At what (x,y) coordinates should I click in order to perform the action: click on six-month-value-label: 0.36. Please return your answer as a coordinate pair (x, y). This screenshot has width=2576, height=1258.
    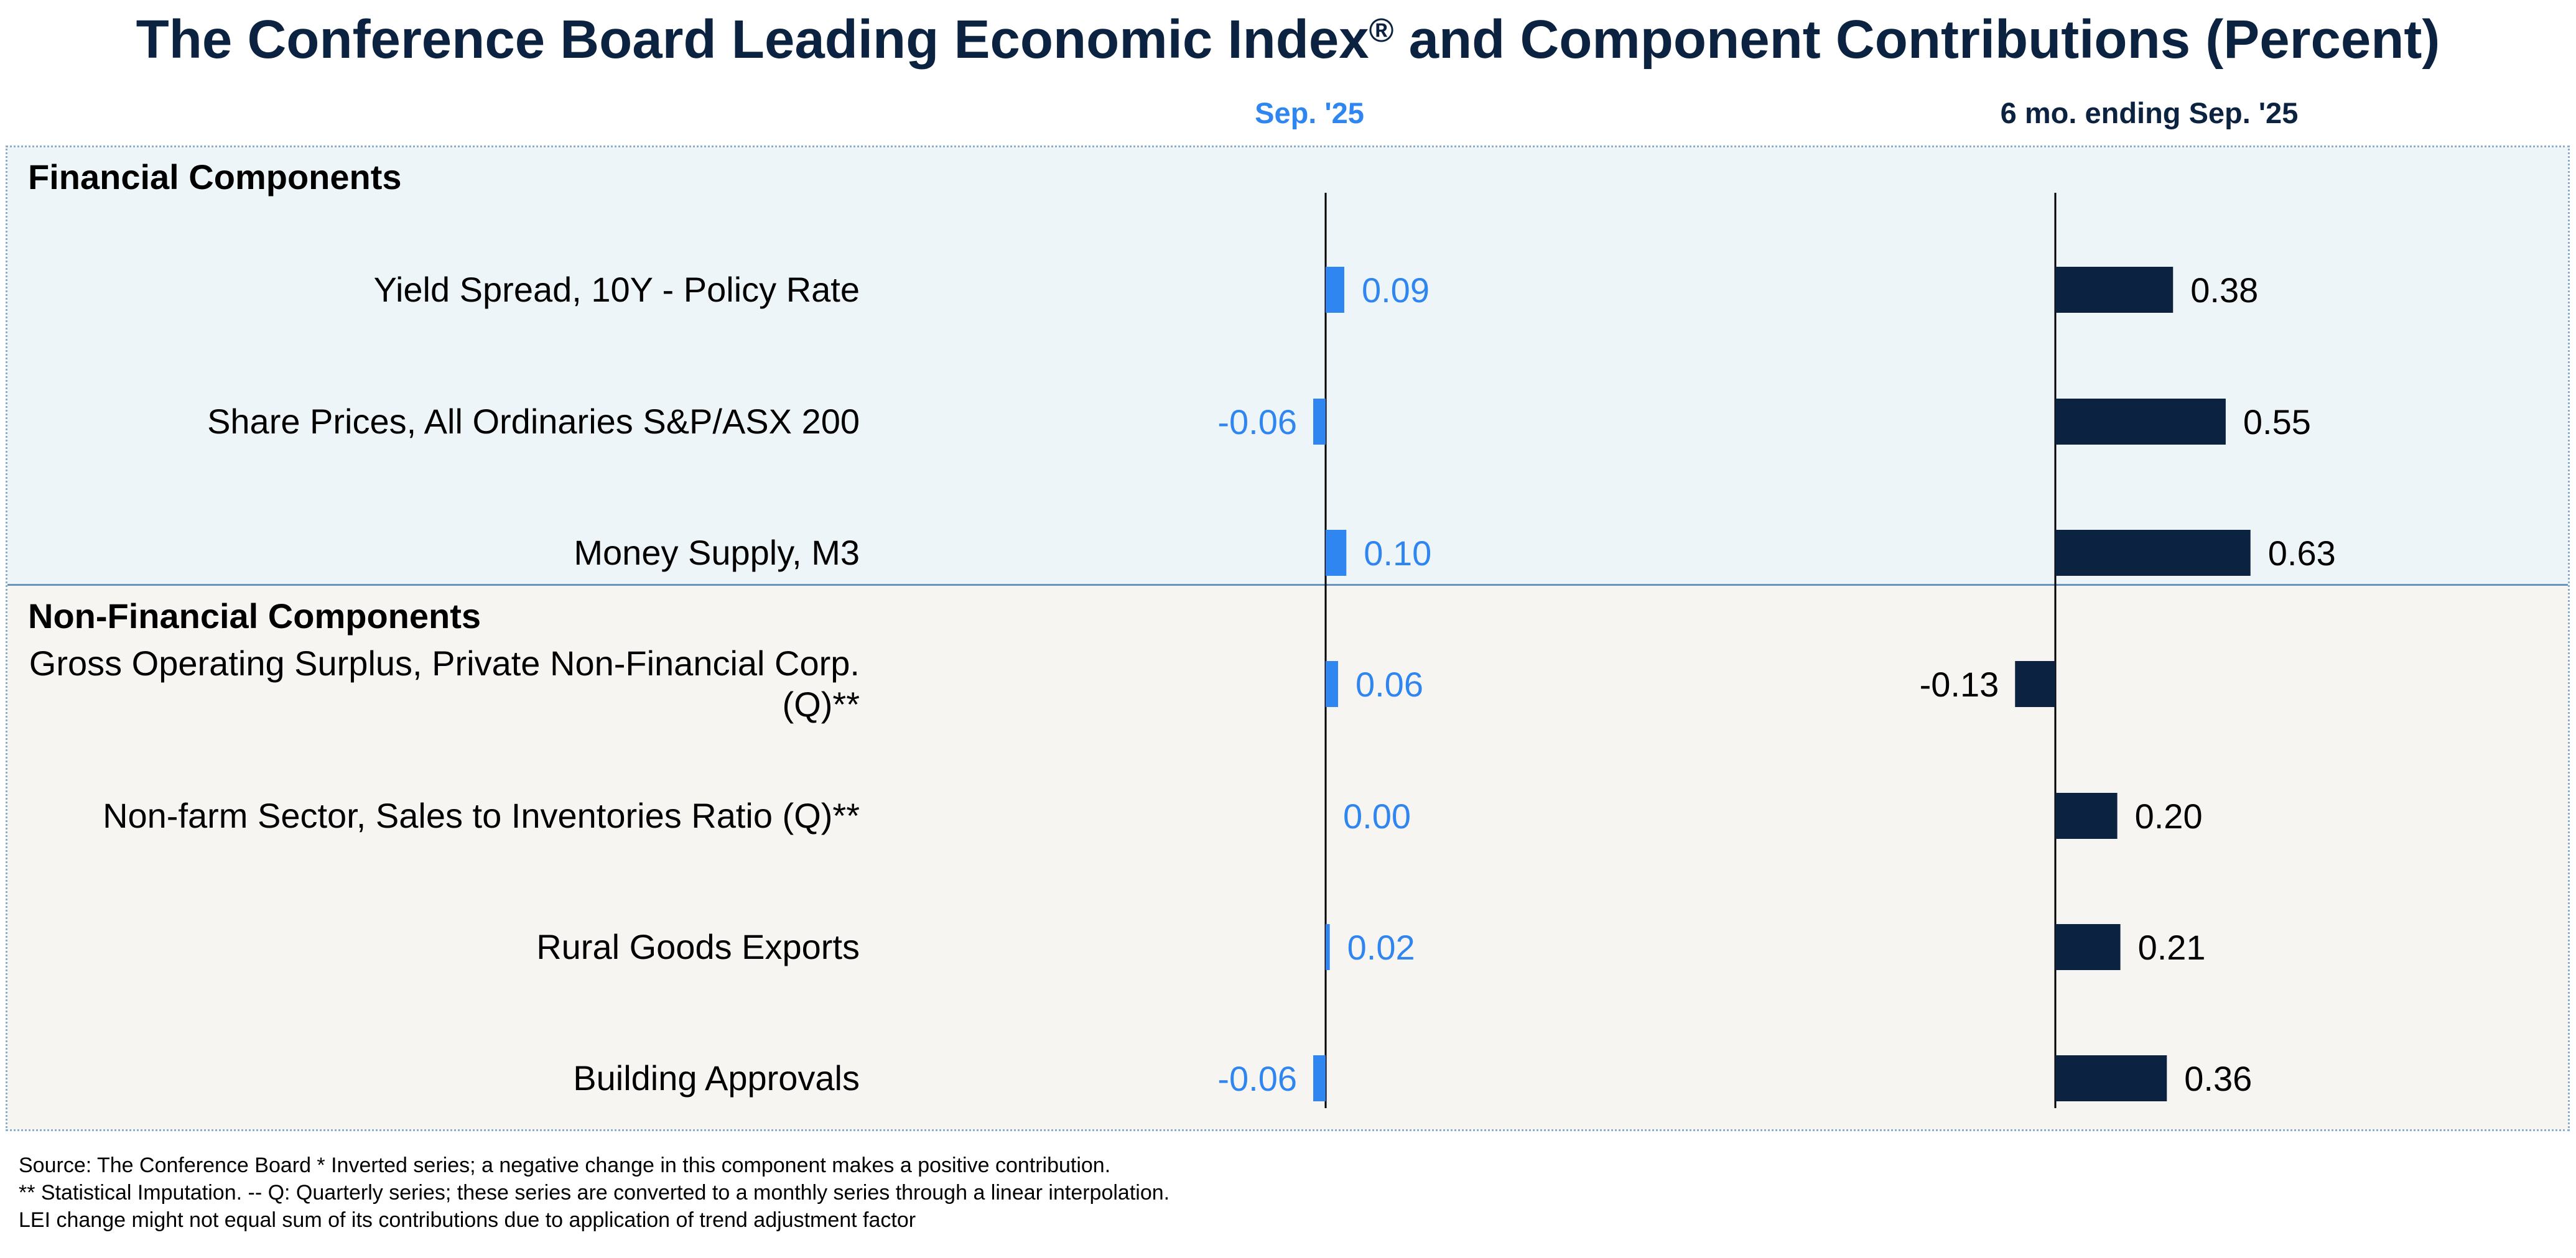
    Looking at the image, I should click on (2218, 1078).